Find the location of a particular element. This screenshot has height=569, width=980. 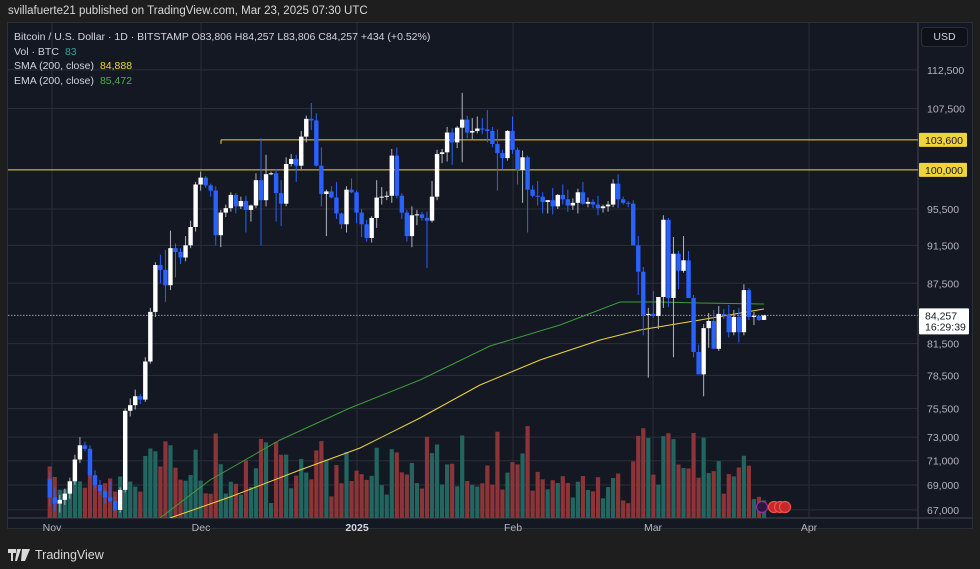

ema-value: 85,472 is located at coordinates (116, 80).